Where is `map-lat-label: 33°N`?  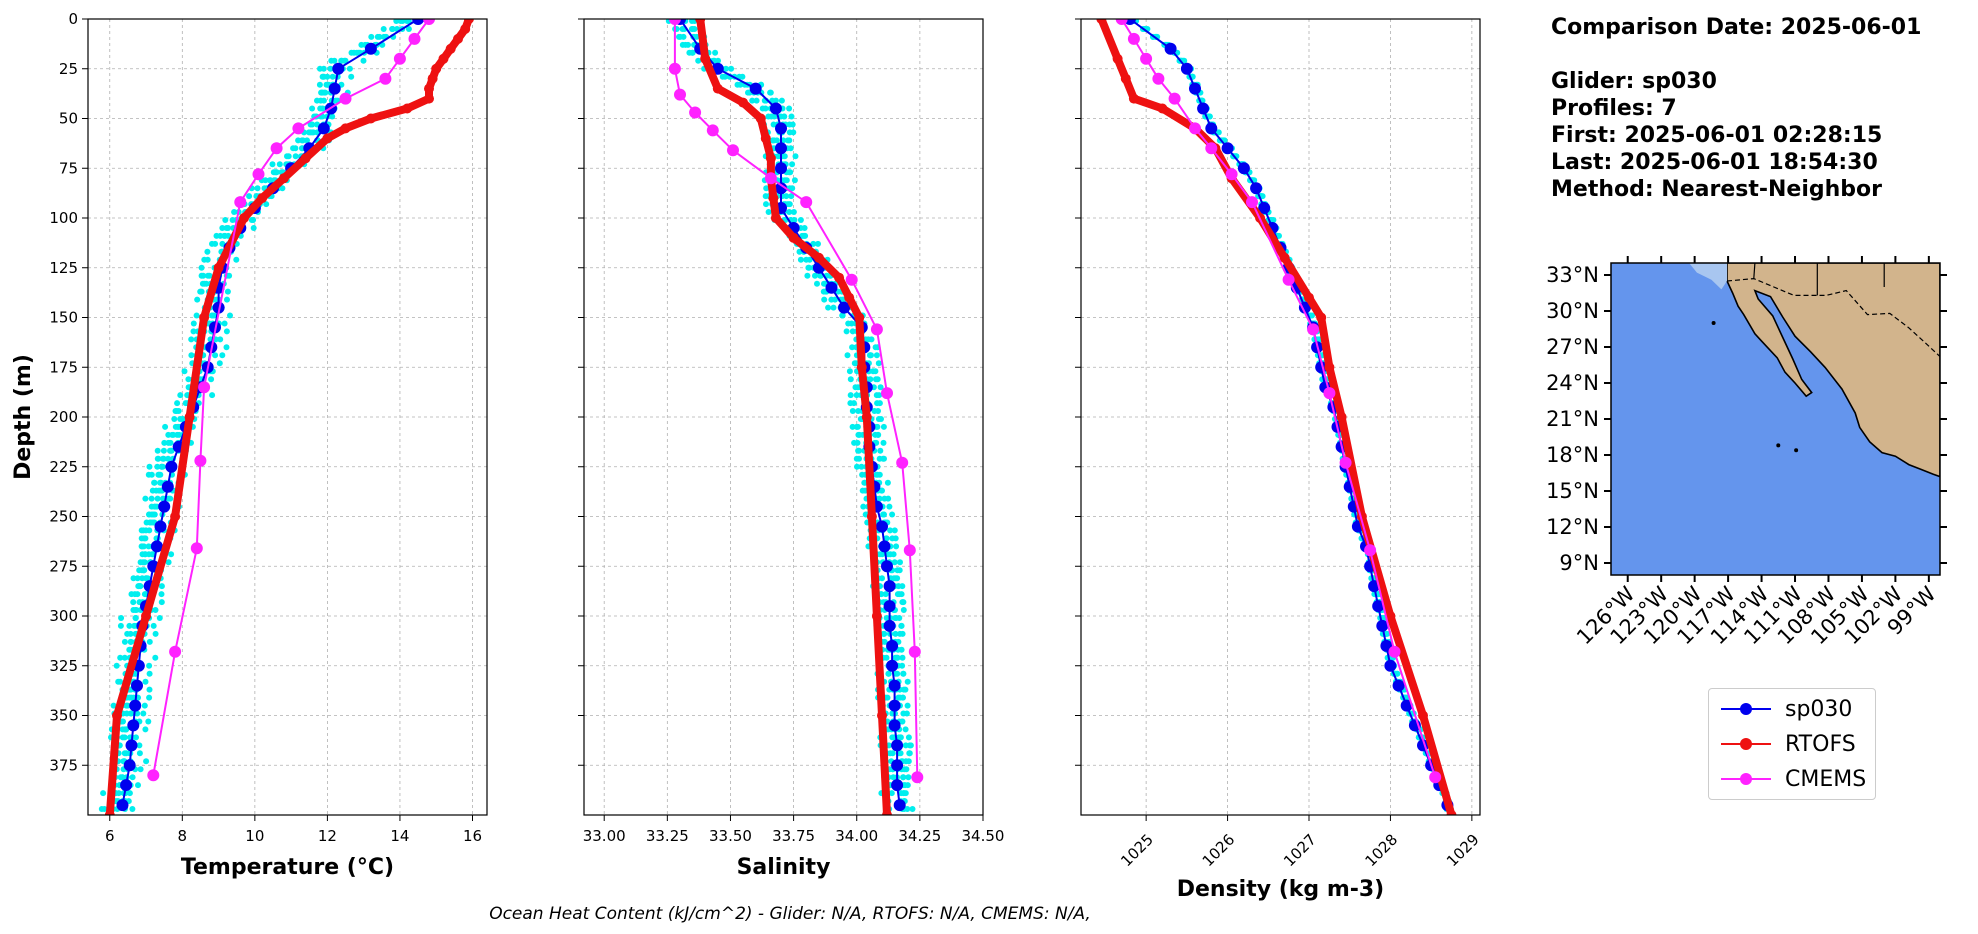
map-lat-label: 33°N is located at coordinates (1572, 275).